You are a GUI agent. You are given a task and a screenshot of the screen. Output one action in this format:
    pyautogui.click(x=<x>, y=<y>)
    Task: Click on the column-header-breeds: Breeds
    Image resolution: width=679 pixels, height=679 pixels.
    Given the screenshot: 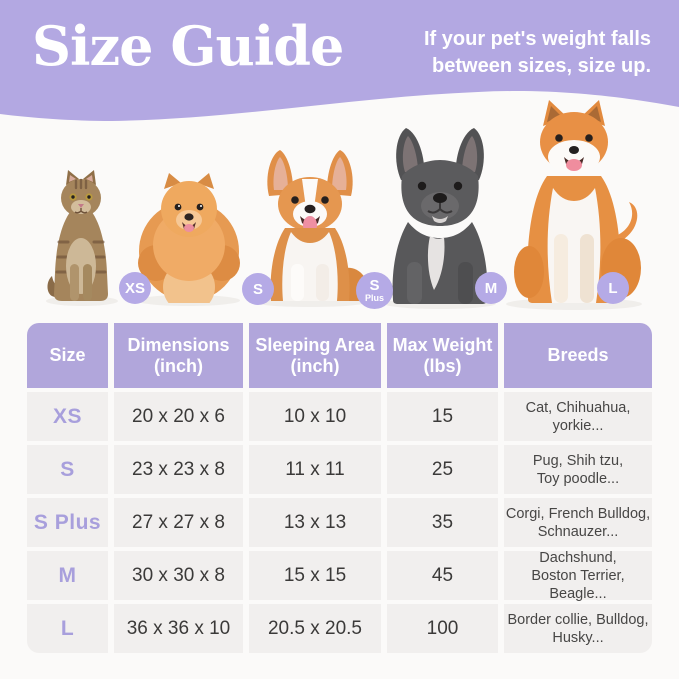 What is the action you would take?
    pyautogui.click(x=578, y=355)
    